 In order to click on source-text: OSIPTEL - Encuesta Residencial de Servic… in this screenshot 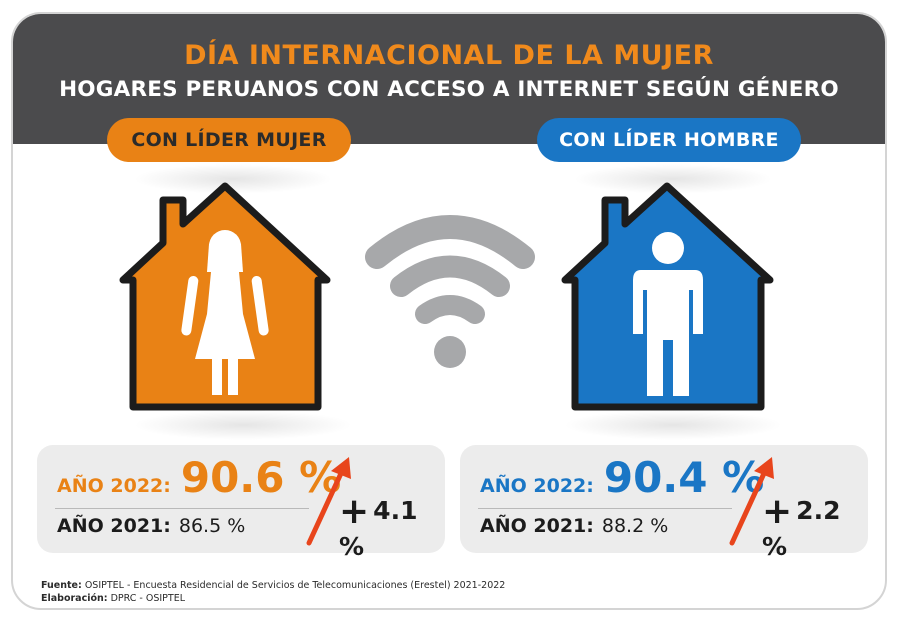, I will do `click(295, 585)`.